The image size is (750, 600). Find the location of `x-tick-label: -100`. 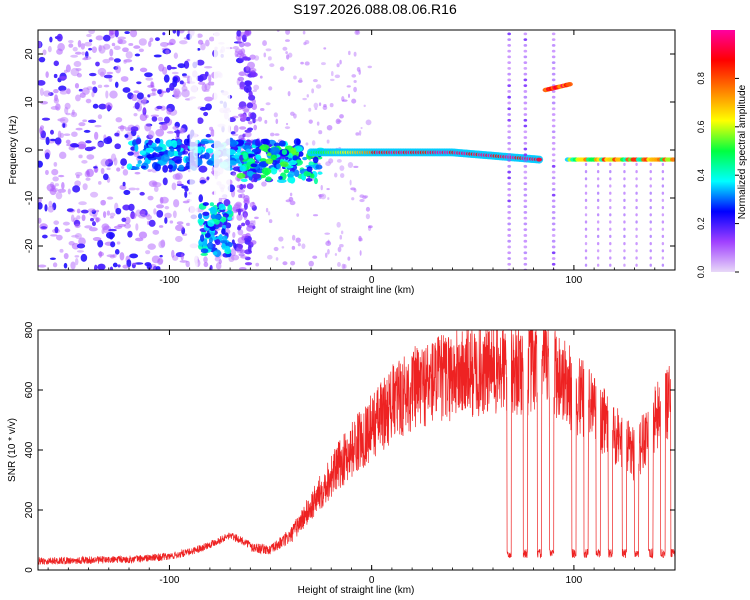

x-tick-label: -100 is located at coordinates (169, 280).